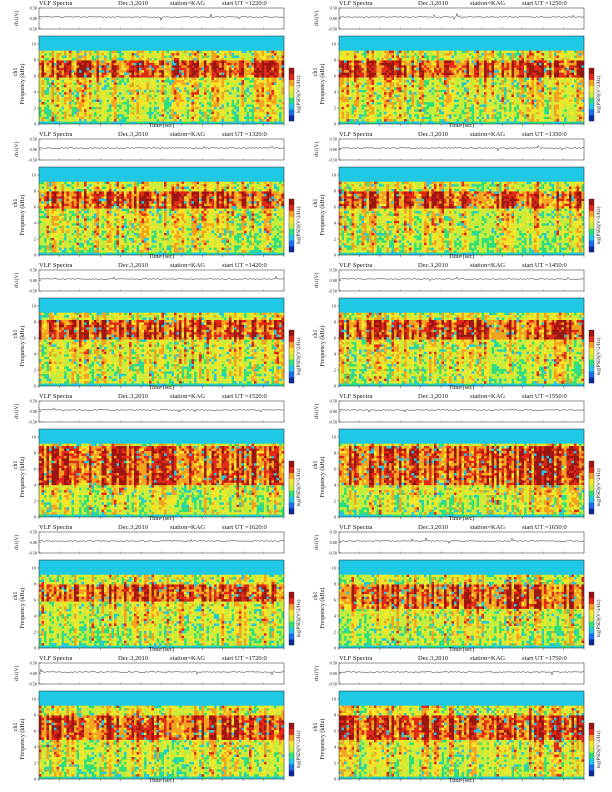  What do you see at coordinates (420, 651) in the screenshot?
I see `x-tick-label: 40` at bounding box center [420, 651].